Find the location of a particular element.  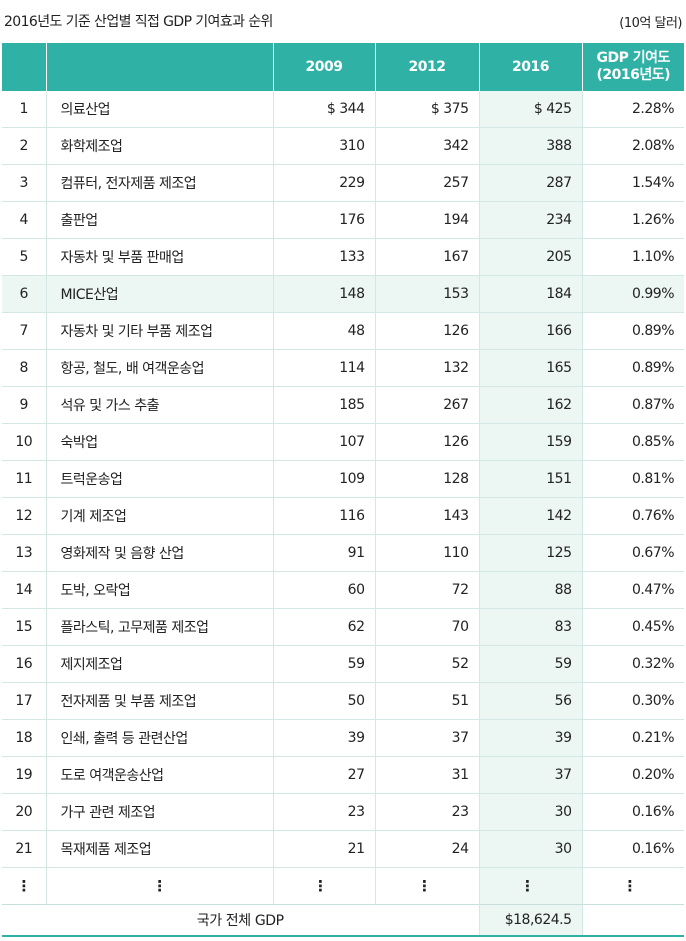

value-2012-cell: 153 is located at coordinates (426, 294).